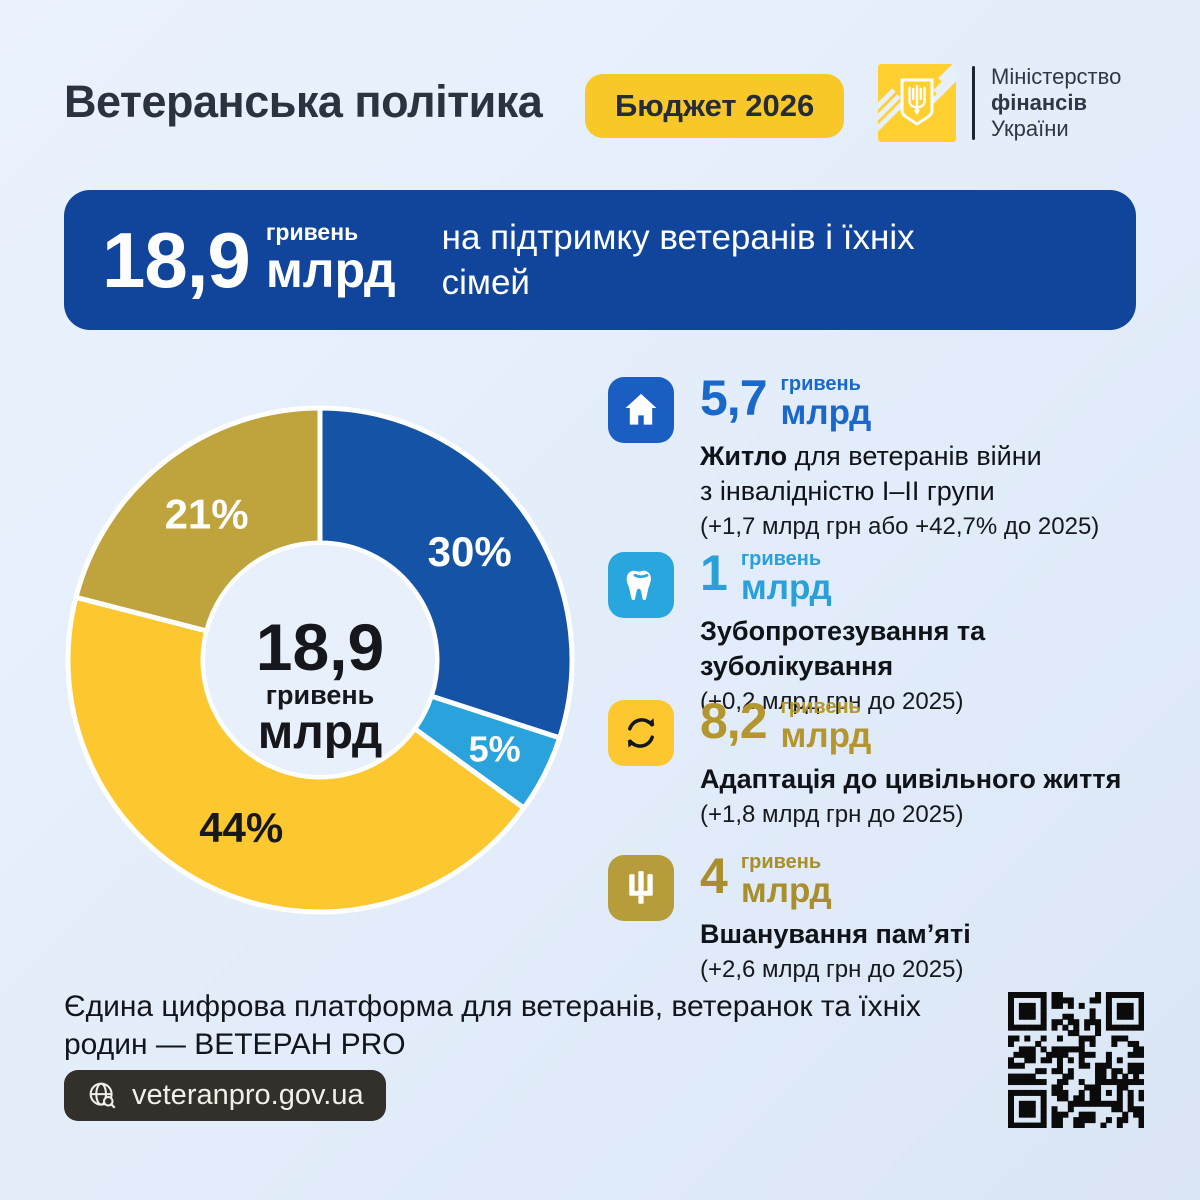  Describe the element at coordinates (641, 585) in the screenshot. I see `tooth-icon` at that location.